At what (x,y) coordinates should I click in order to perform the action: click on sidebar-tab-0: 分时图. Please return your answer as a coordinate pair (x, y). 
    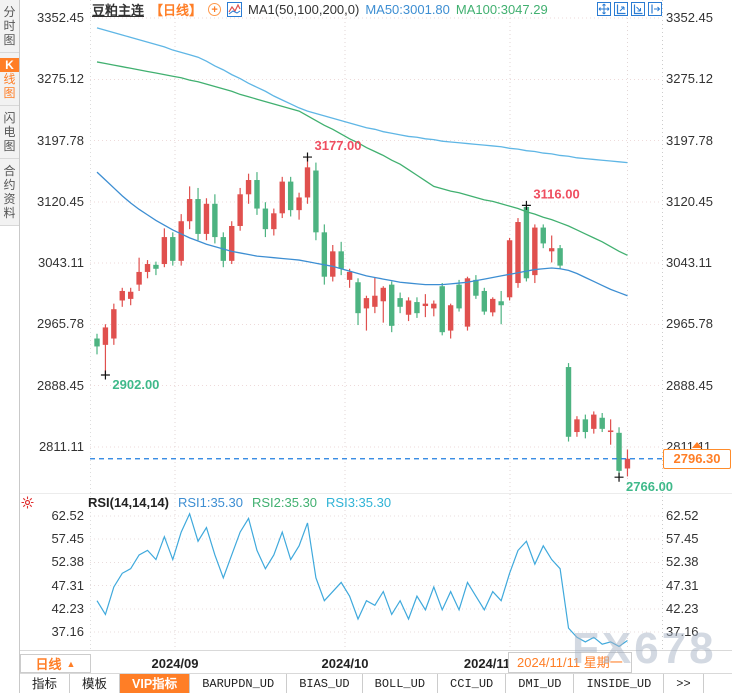
    Looking at the image, I should click on (9, 26).